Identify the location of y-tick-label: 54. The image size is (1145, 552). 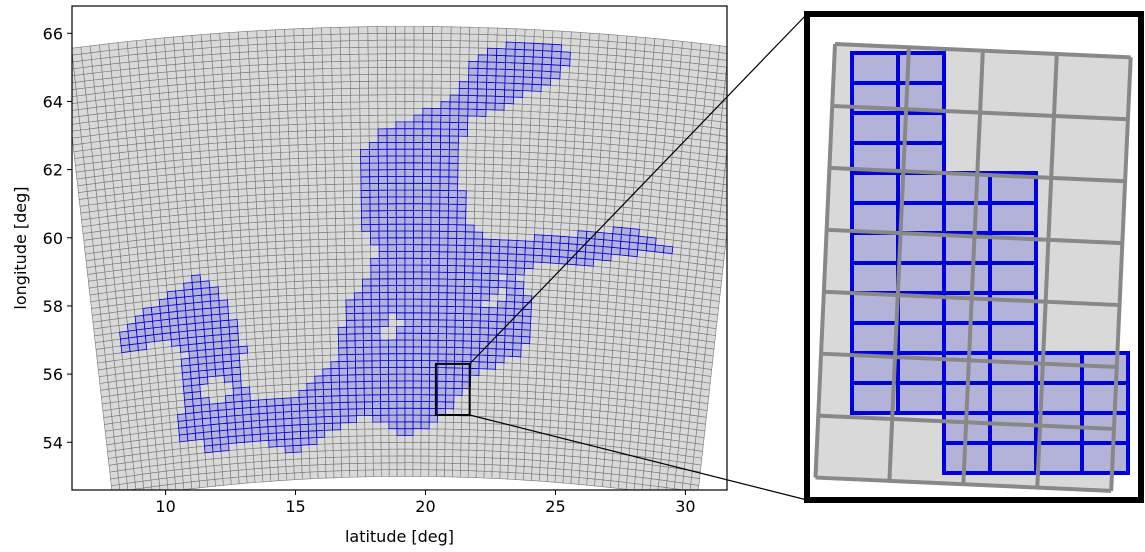
(53, 442).